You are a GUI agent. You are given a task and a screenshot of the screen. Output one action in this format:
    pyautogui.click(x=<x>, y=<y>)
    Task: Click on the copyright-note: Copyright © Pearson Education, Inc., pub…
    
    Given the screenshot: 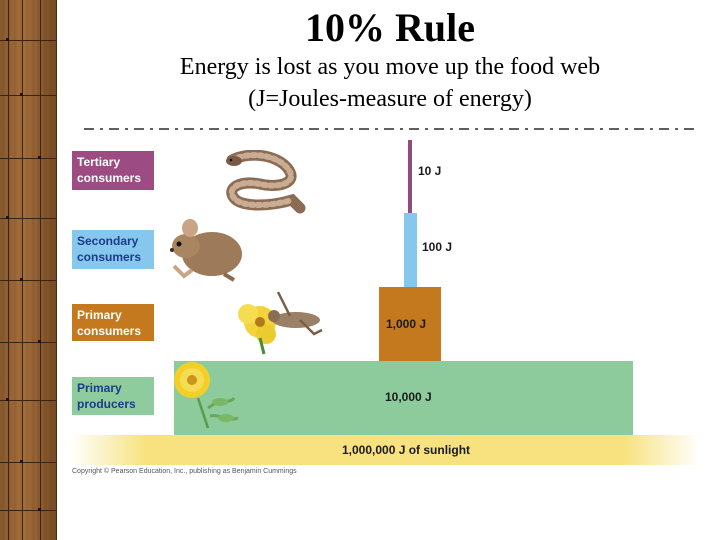 What is the action you would take?
    pyautogui.click(x=184, y=471)
    